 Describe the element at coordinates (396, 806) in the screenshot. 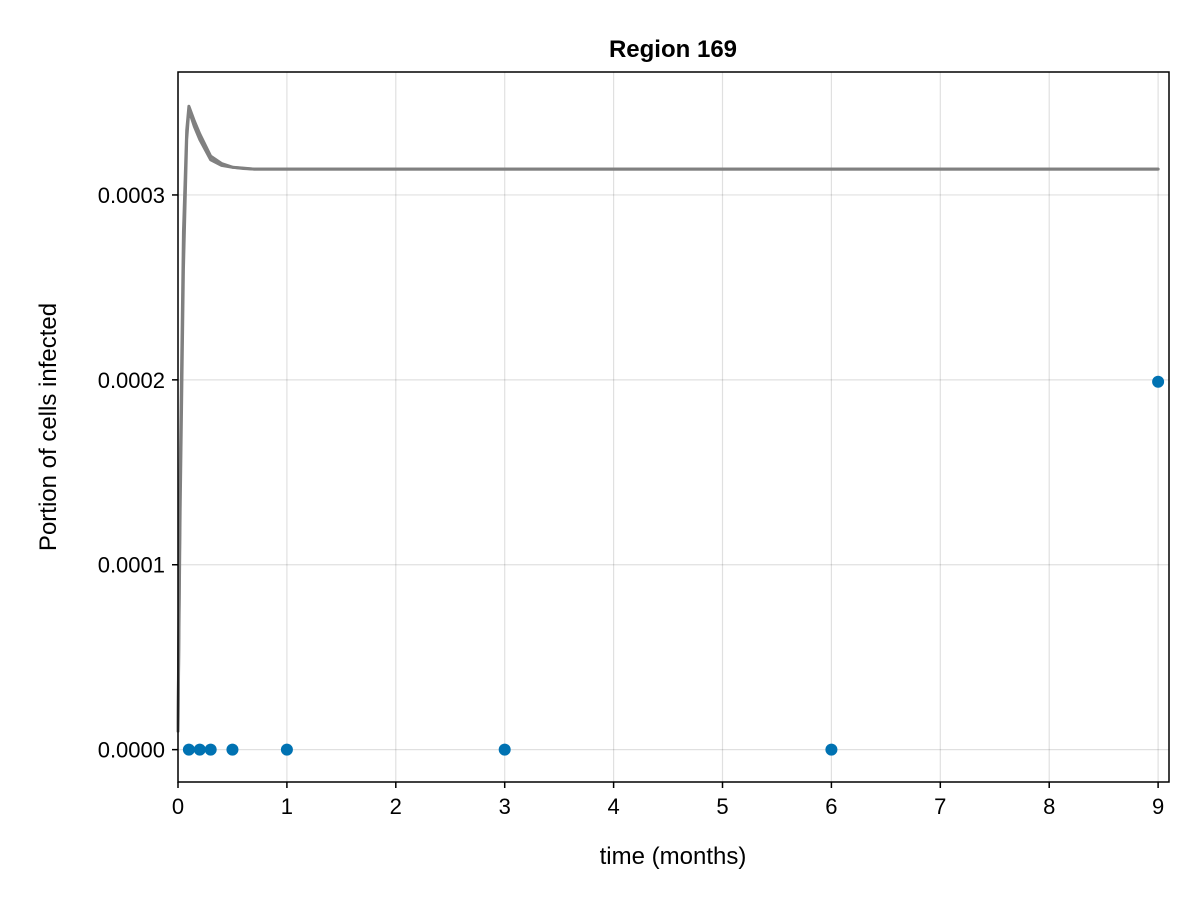

I see `x-tick-label: 2` at that location.